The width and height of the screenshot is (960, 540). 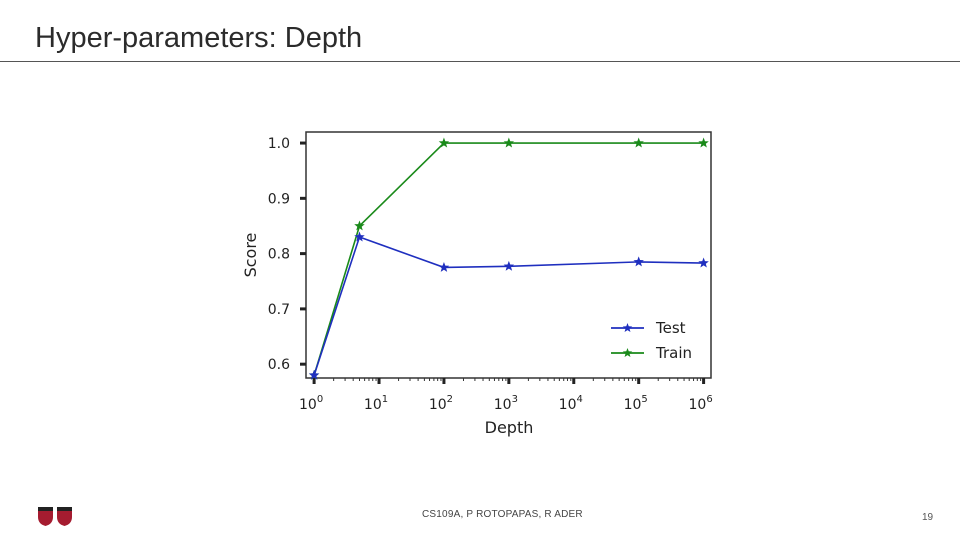 What do you see at coordinates (480, 61) in the screenshot?
I see `title-divider` at bounding box center [480, 61].